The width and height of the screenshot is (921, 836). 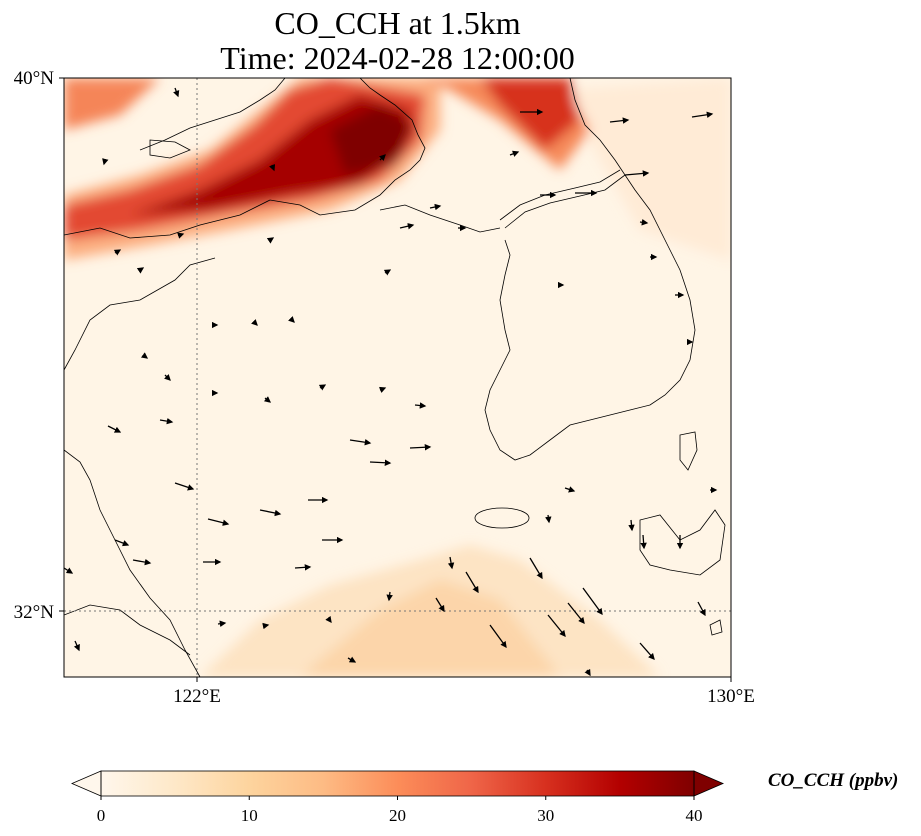 What do you see at coordinates (86, 783) in the screenshot?
I see `colorbar-extend-min` at bounding box center [86, 783].